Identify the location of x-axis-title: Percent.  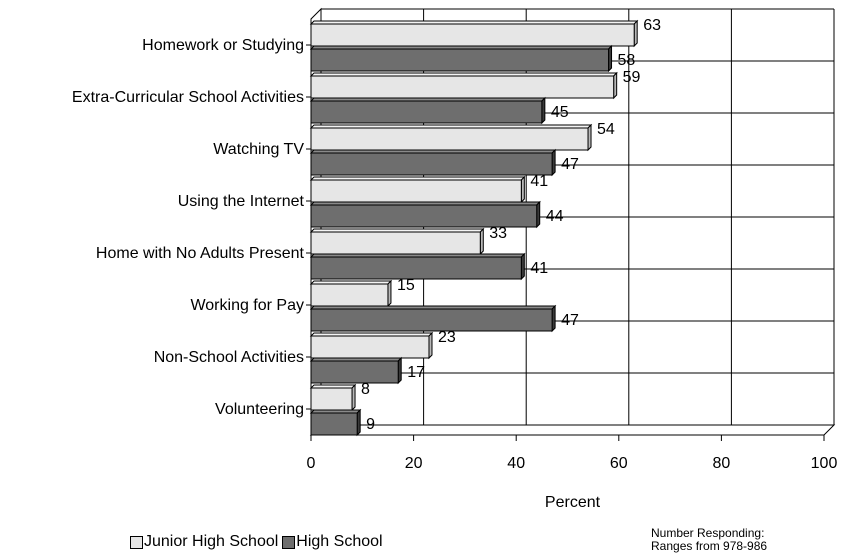
(573, 502).